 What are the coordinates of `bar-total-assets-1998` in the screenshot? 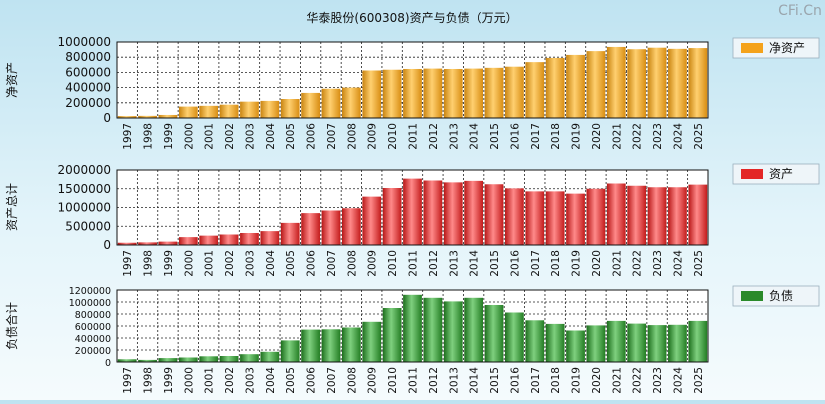 It's located at (147, 243).